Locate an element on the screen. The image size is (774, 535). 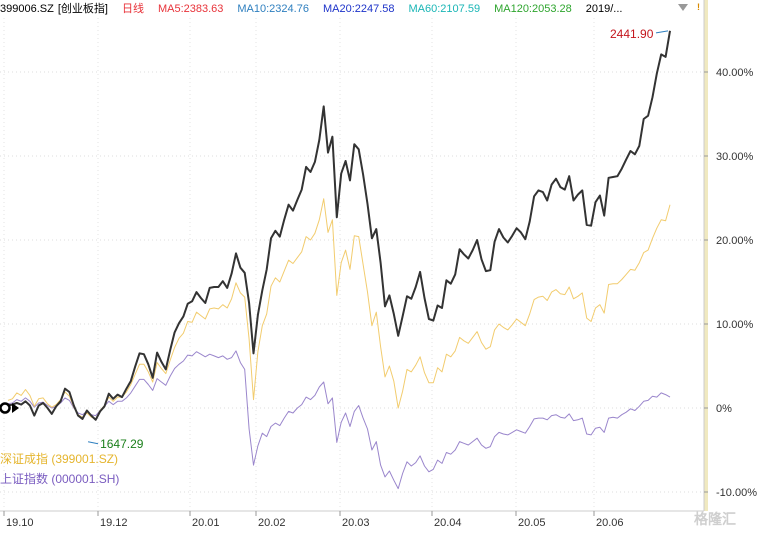
warning-icon: ! is located at coordinates (698, 7).